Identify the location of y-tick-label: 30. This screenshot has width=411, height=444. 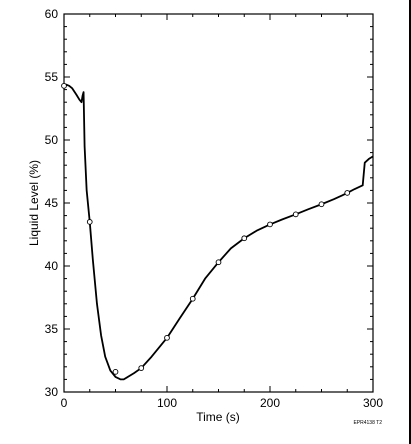
(52, 392).